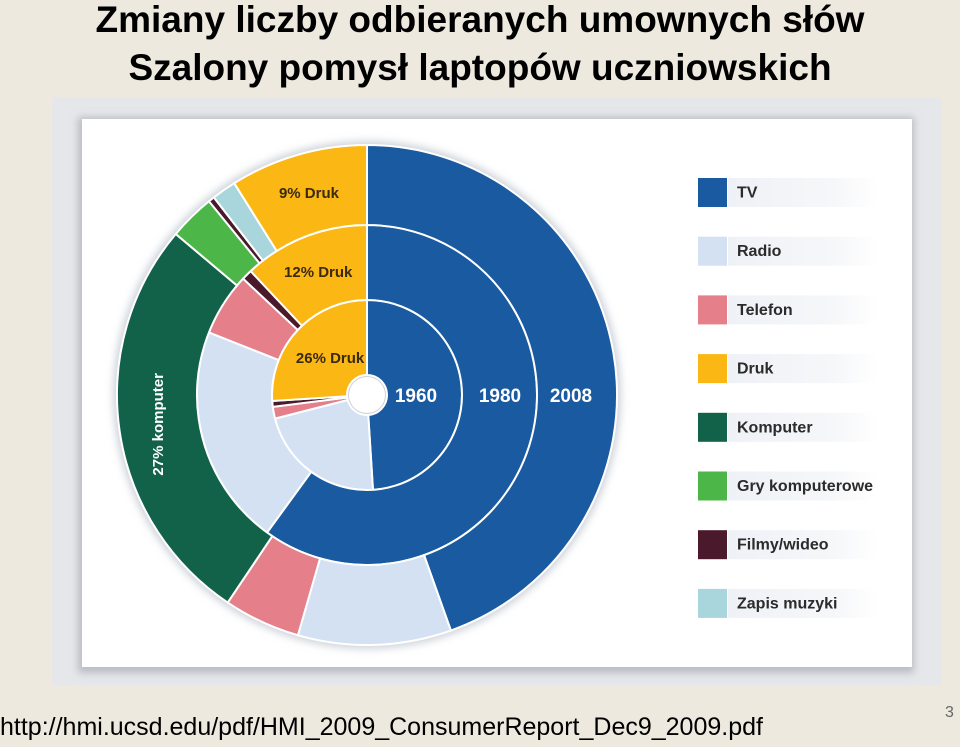  Describe the element at coordinates (367, 395) in the screenshot. I see `donut-center-hole` at that location.